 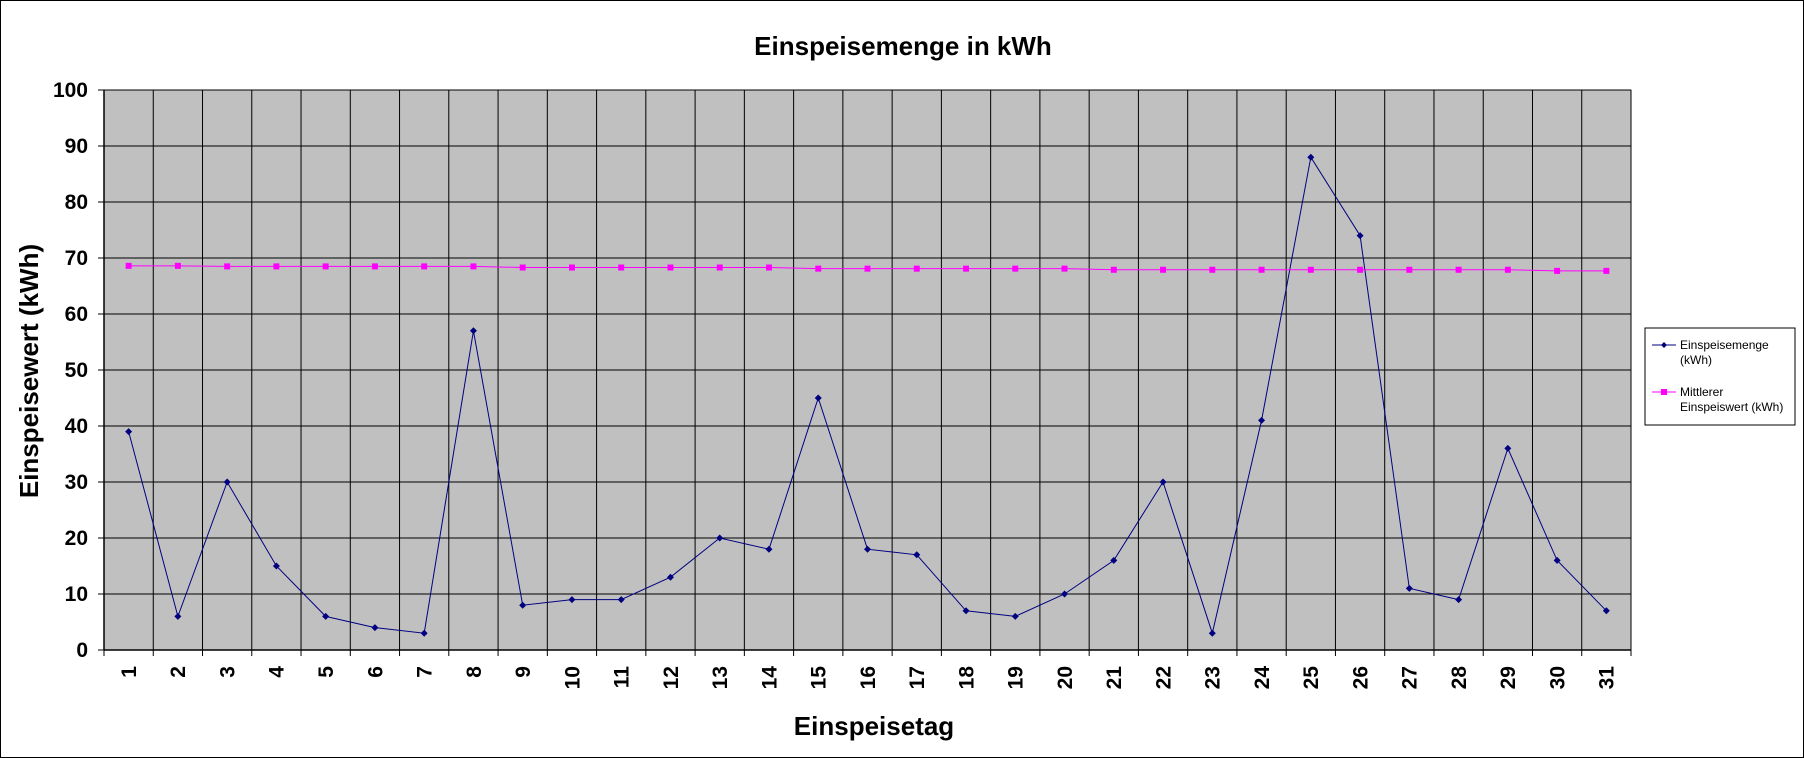 I want to click on x-tick-label: 15, so click(x=819, y=678).